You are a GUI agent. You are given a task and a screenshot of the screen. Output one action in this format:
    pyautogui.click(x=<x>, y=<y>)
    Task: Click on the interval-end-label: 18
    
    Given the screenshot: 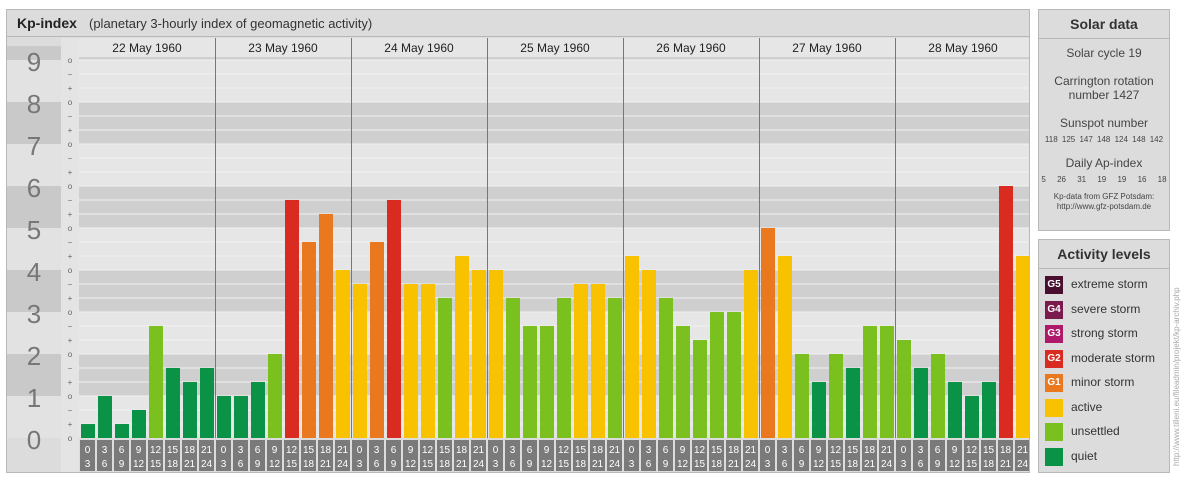 What is the action you would take?
    pyautogui.click(x=853, y=464)
    